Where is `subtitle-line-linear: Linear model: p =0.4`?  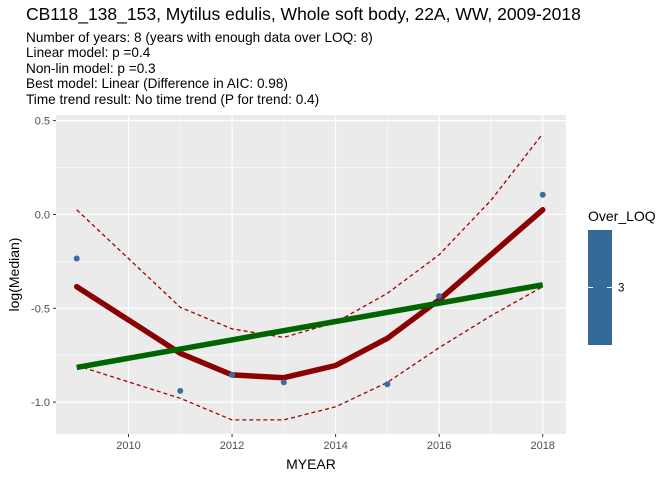
subtitle-line-linear: Linear model: p =0.4 is located at coordinates (88, 53).